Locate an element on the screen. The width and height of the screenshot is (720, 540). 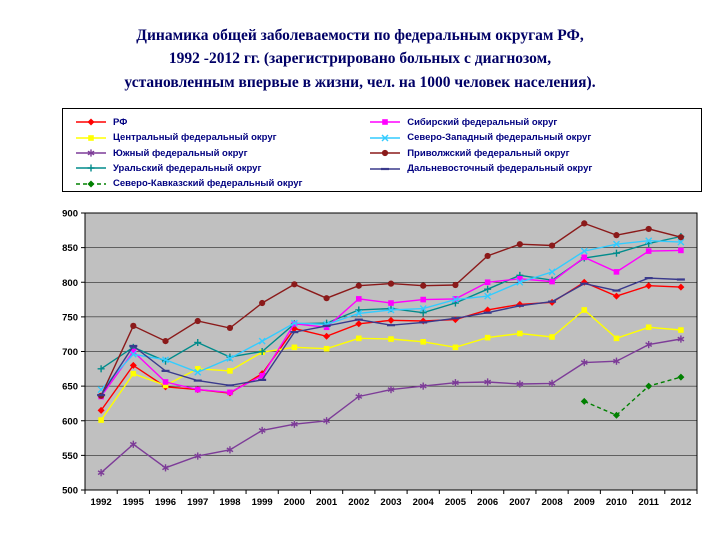
y-axis-label: 650 is located at coordinates (70, 387).